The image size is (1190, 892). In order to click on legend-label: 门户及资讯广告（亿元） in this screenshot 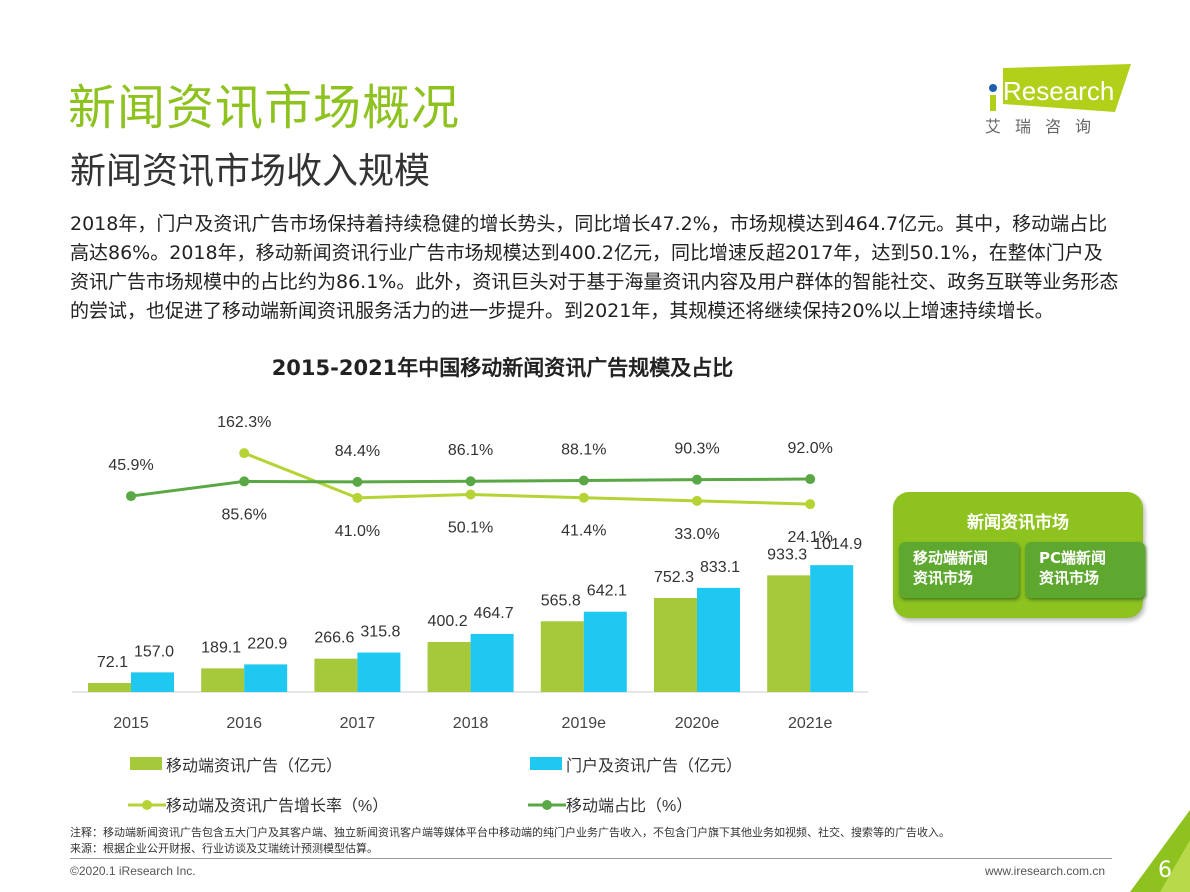, I will do `click(654, 766)`.